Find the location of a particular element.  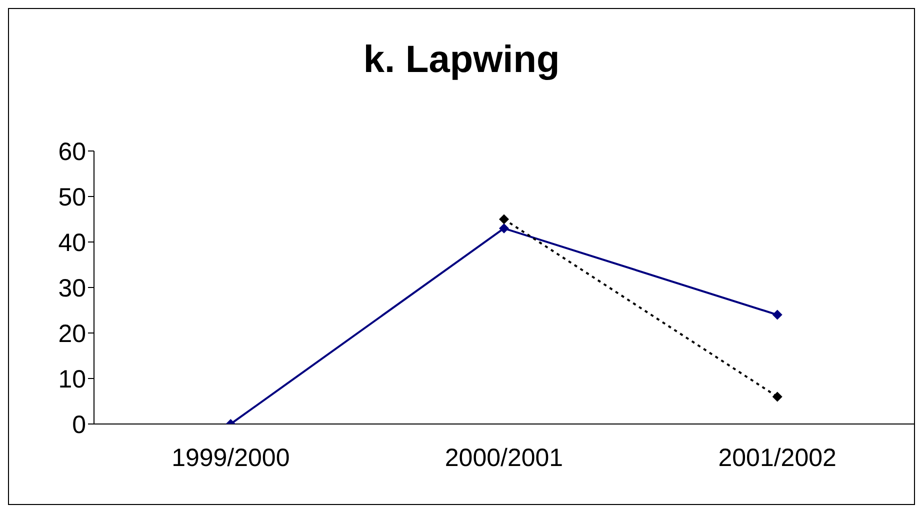

x-tick-label: 2000/2001 is located at coordinates (504, 458).